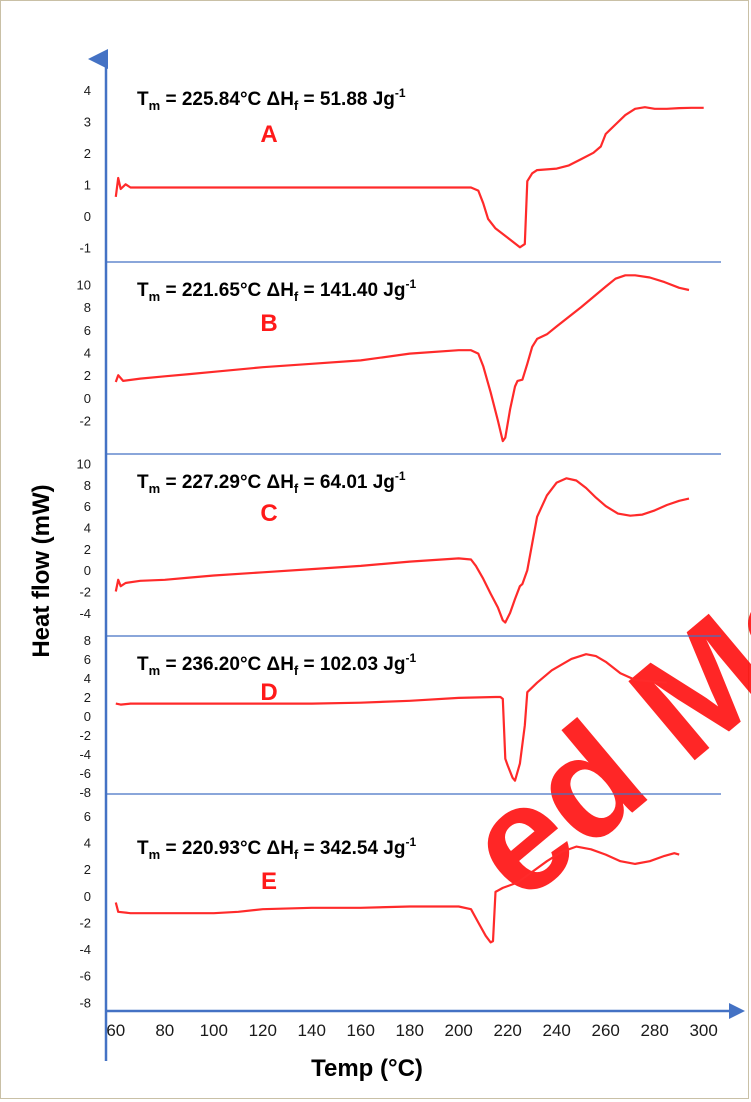 Image resolution: width=751 pixels, height=1102 pixels. Describe the element at coordinates (276, 290) in the screenshot. I see `panel-annotation: Tm = 221.65°C ΔHf = 141.40 Jg-1` at that location.